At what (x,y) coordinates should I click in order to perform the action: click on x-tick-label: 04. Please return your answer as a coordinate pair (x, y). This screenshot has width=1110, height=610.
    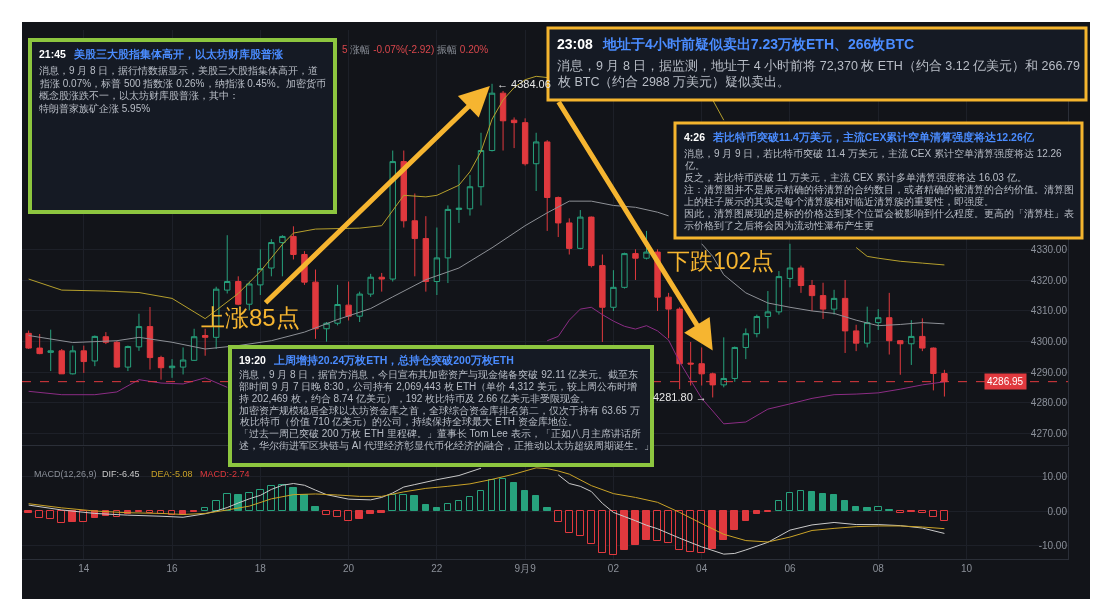
    Looking at the image, I should click on (702, 568).